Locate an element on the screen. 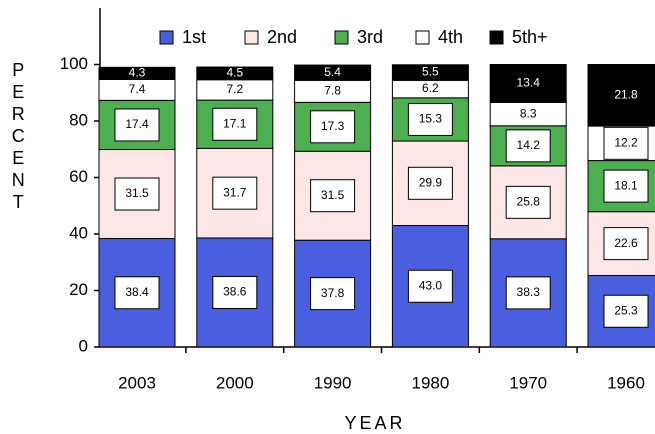 The height and width of the screenshot is (434, 655). x-tick-label: 1960 is located at coordinates (626, 382).